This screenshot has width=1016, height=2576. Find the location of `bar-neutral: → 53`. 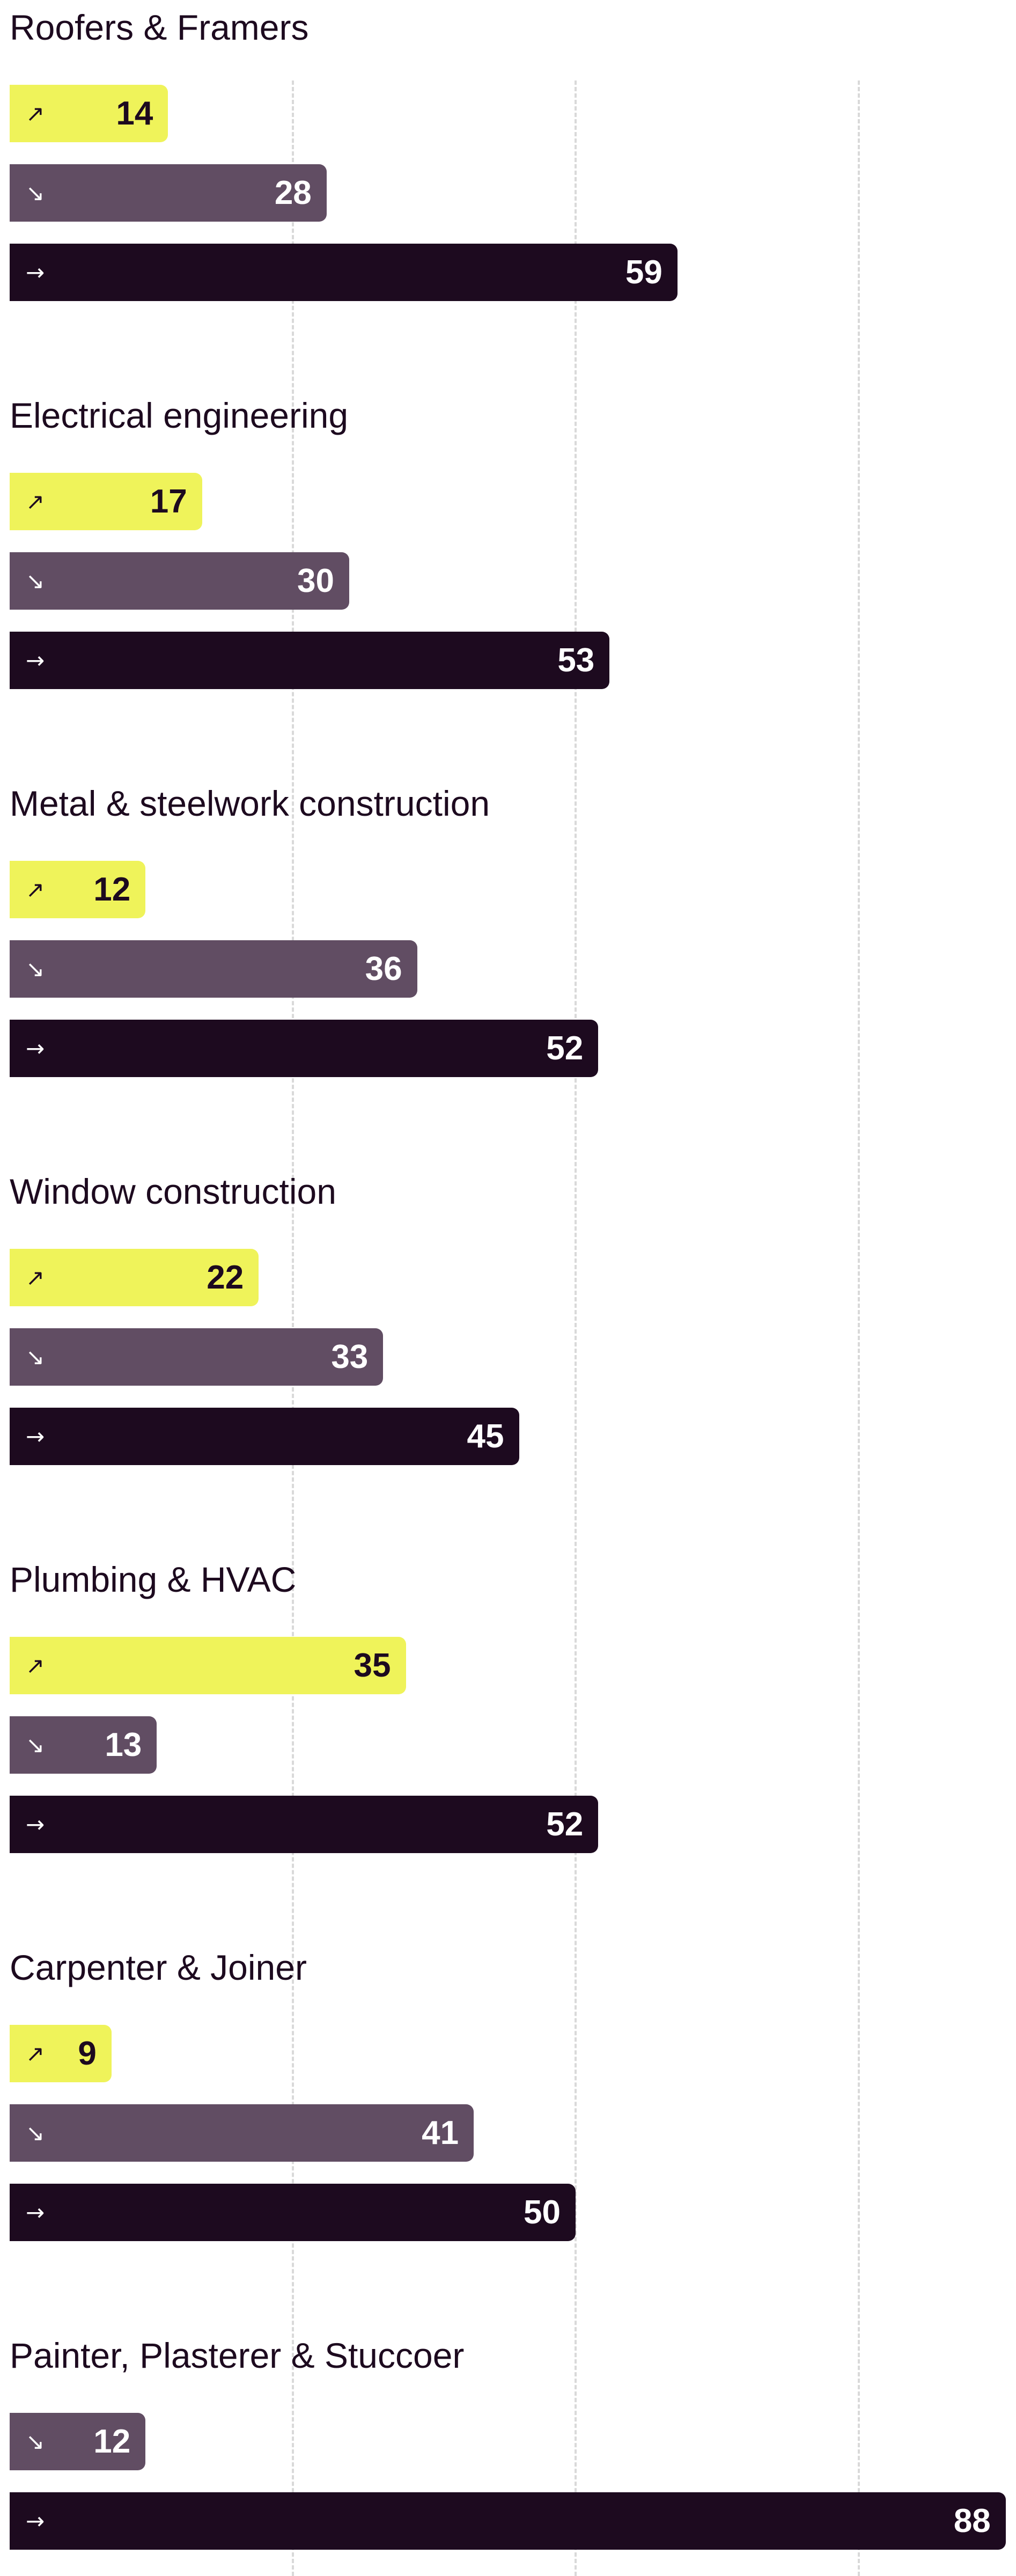

bar-neutral: → 53 is located at coordinates (310, 660).